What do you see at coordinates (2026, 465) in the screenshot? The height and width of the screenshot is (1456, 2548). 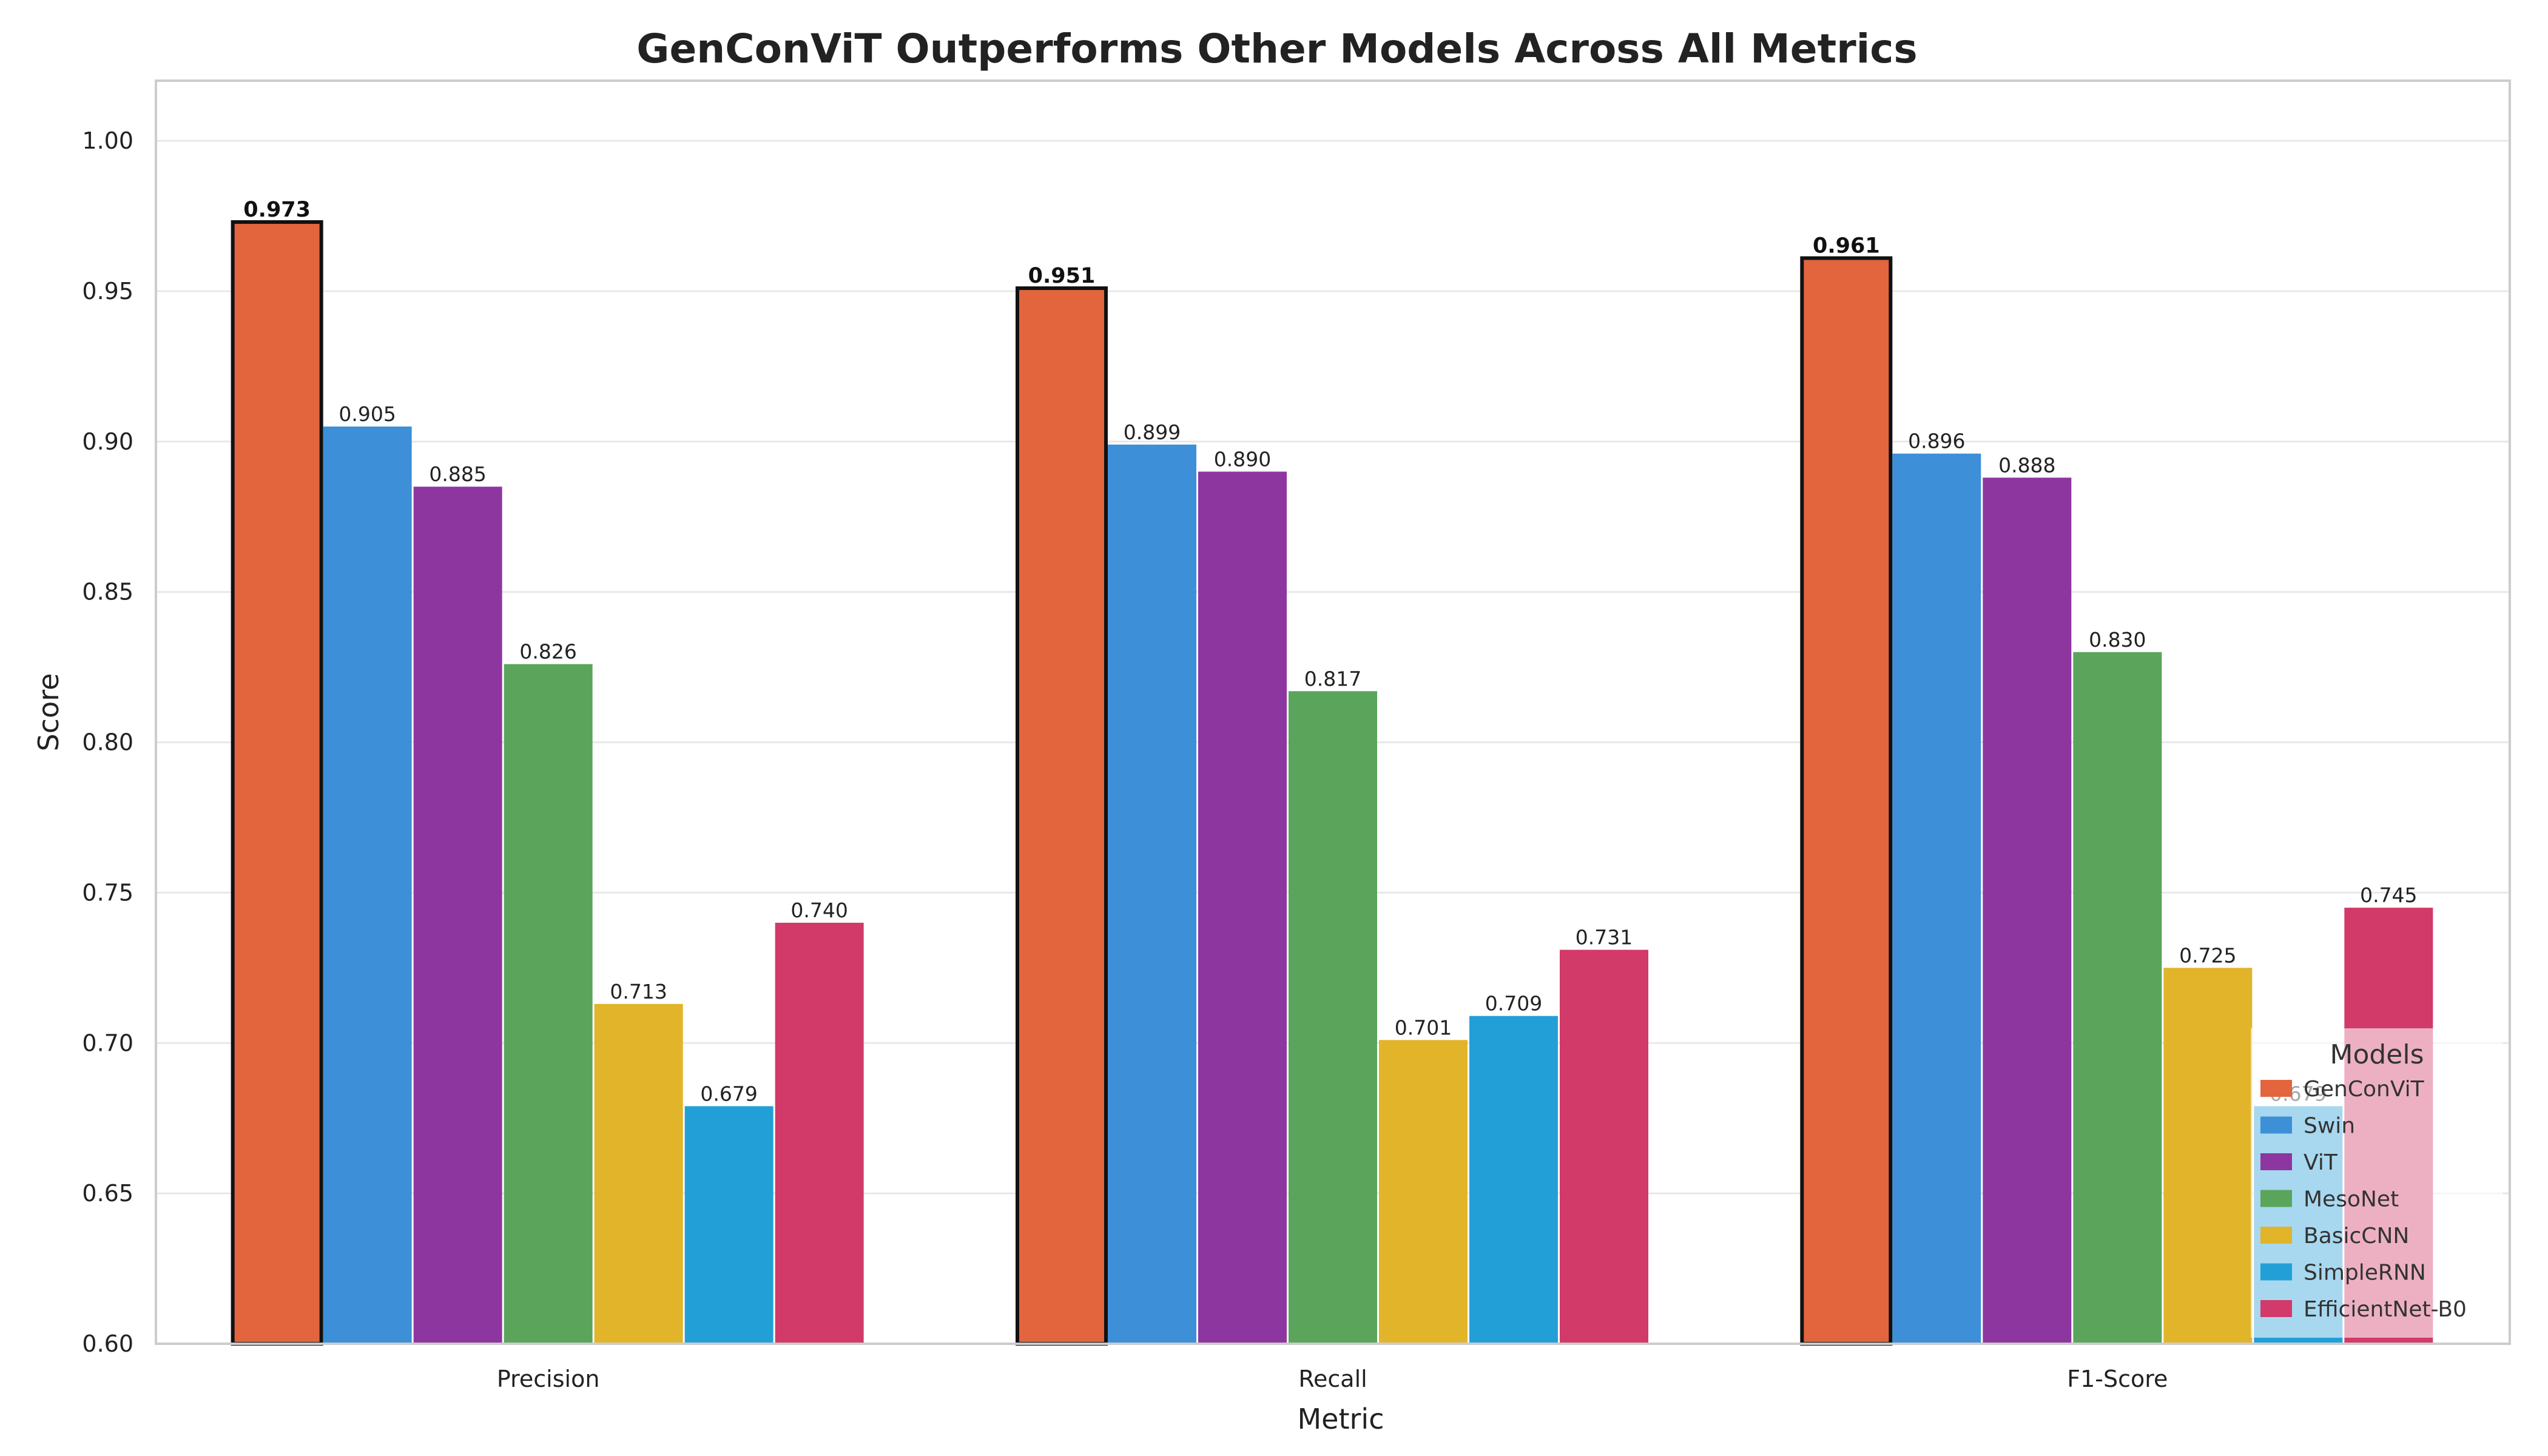 I see `value-label: 0.888` at bounding box center [2026, 465].